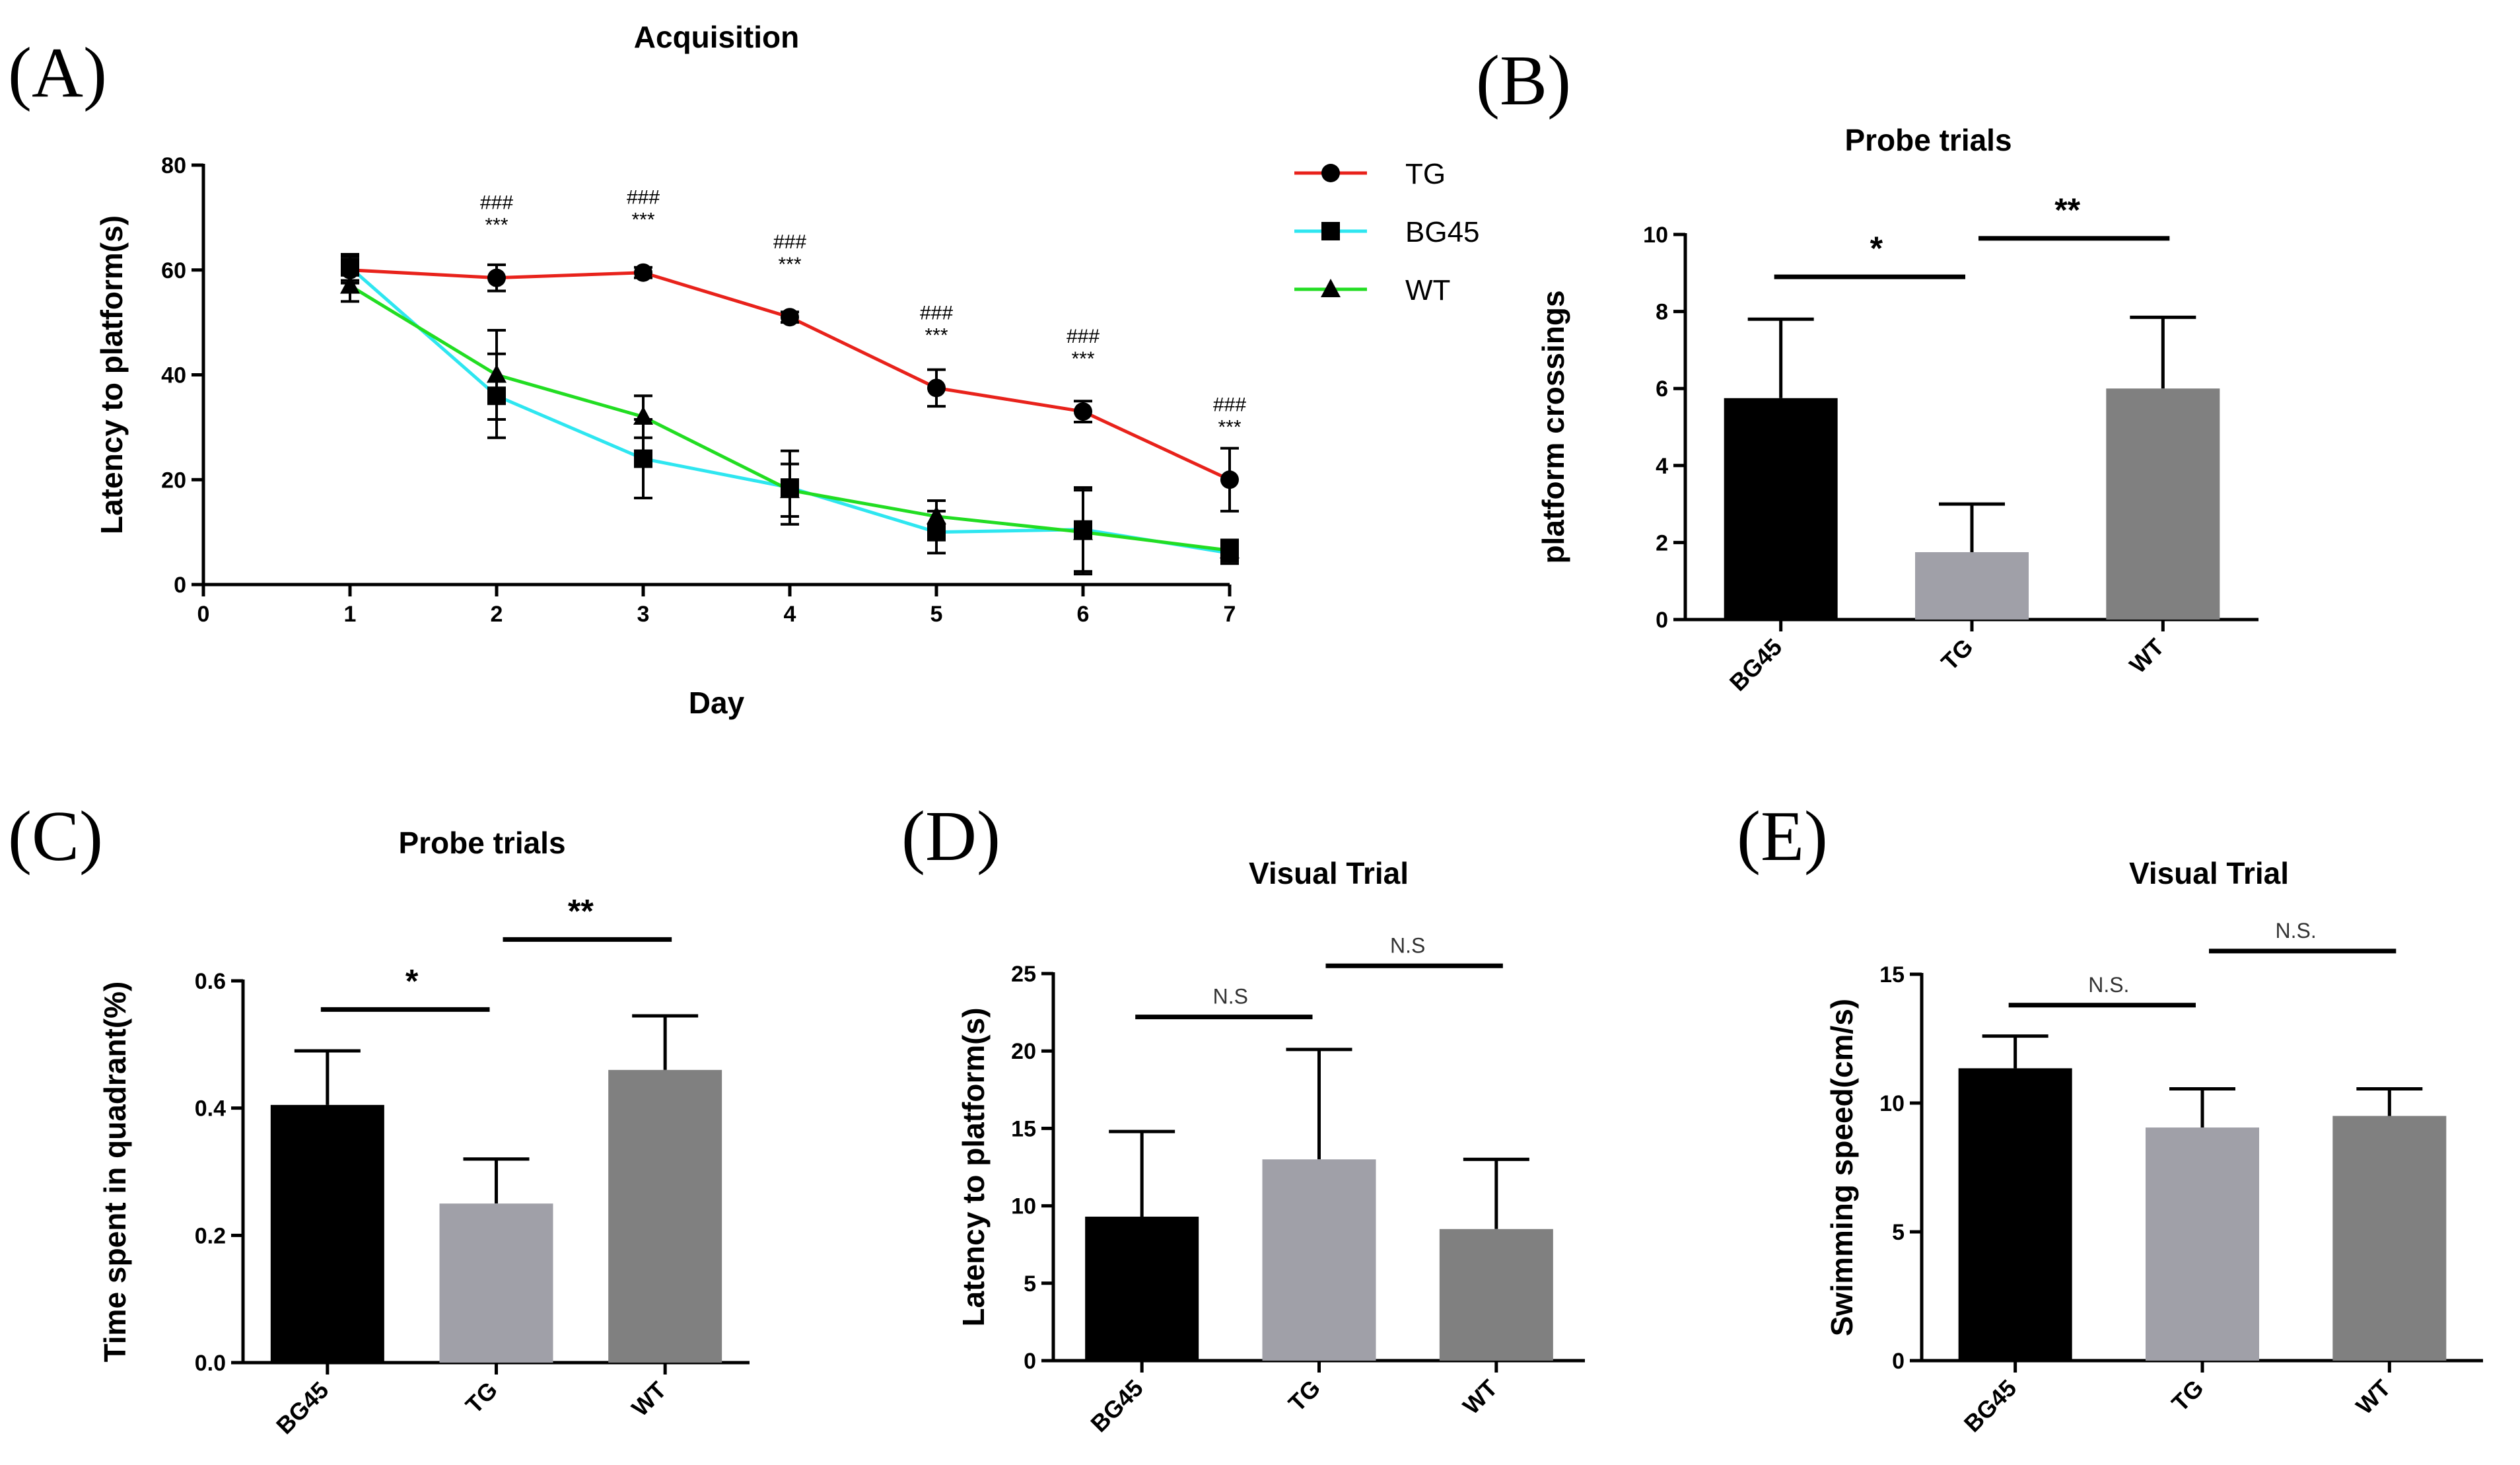  What do you see at coordinates (2015, 1214) in the screenshot?
I see `chart-e-bar-bg45` at bounding box center [2015, 1214].